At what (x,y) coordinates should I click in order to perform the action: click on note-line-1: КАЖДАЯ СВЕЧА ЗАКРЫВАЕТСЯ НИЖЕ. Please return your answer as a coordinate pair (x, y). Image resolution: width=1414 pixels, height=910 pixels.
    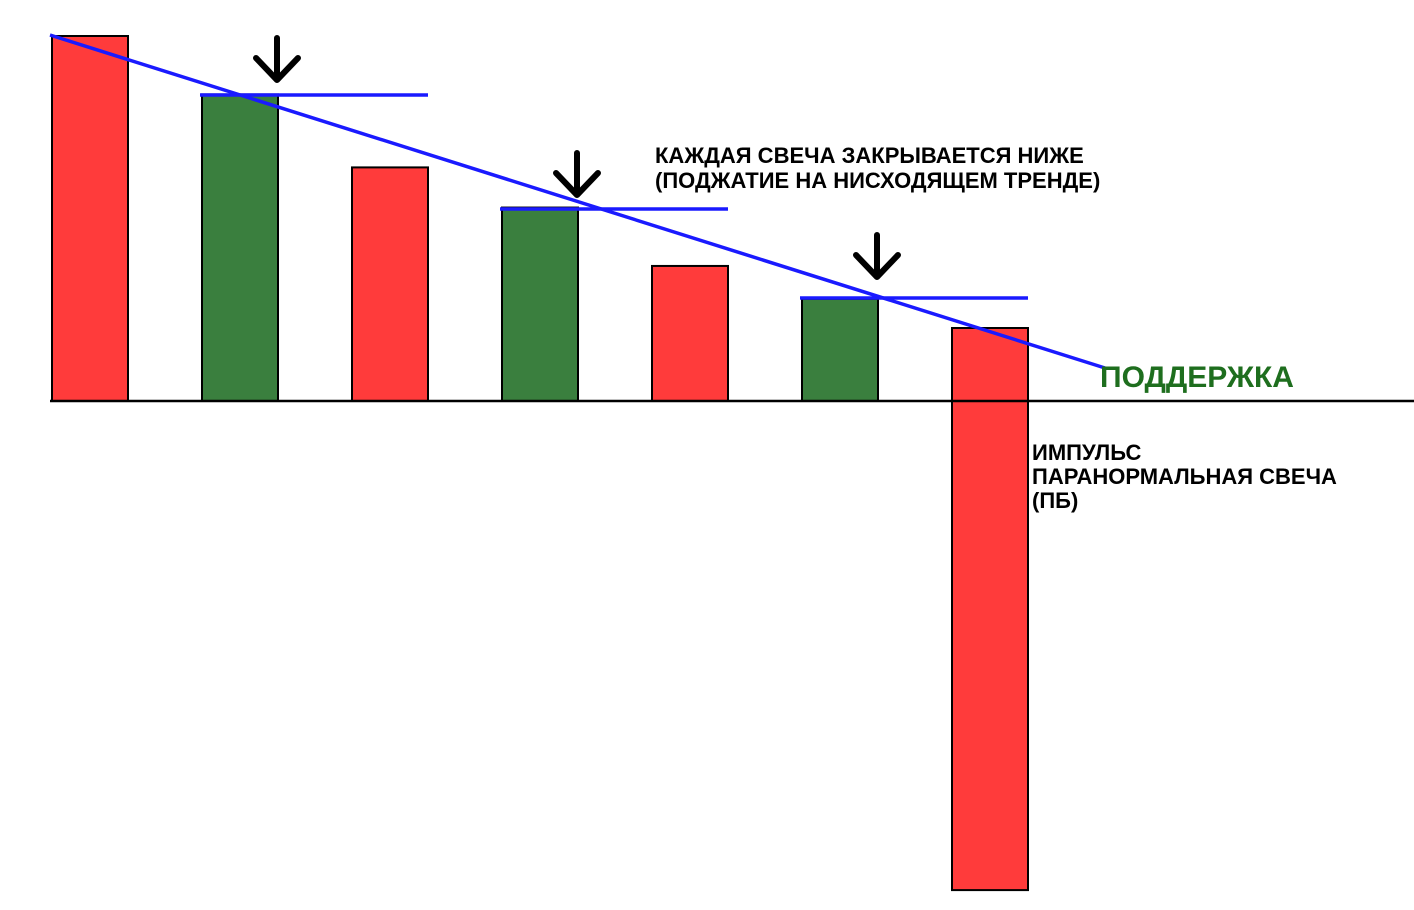
    Looking at the image, I should click on (869, 155).